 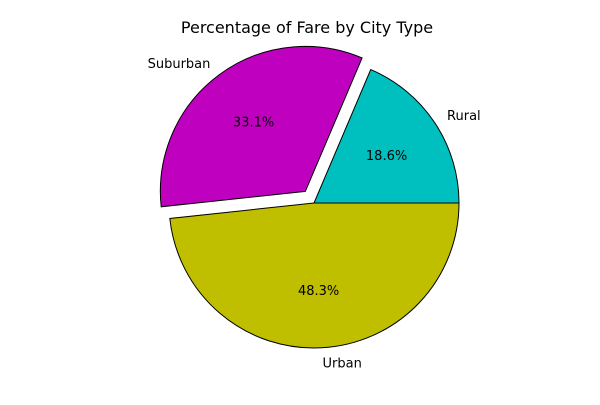 What do you see at coordinates (386, 136) in the screenshot?
I see `pie-slice-rural` at bounding box center [386, 136].